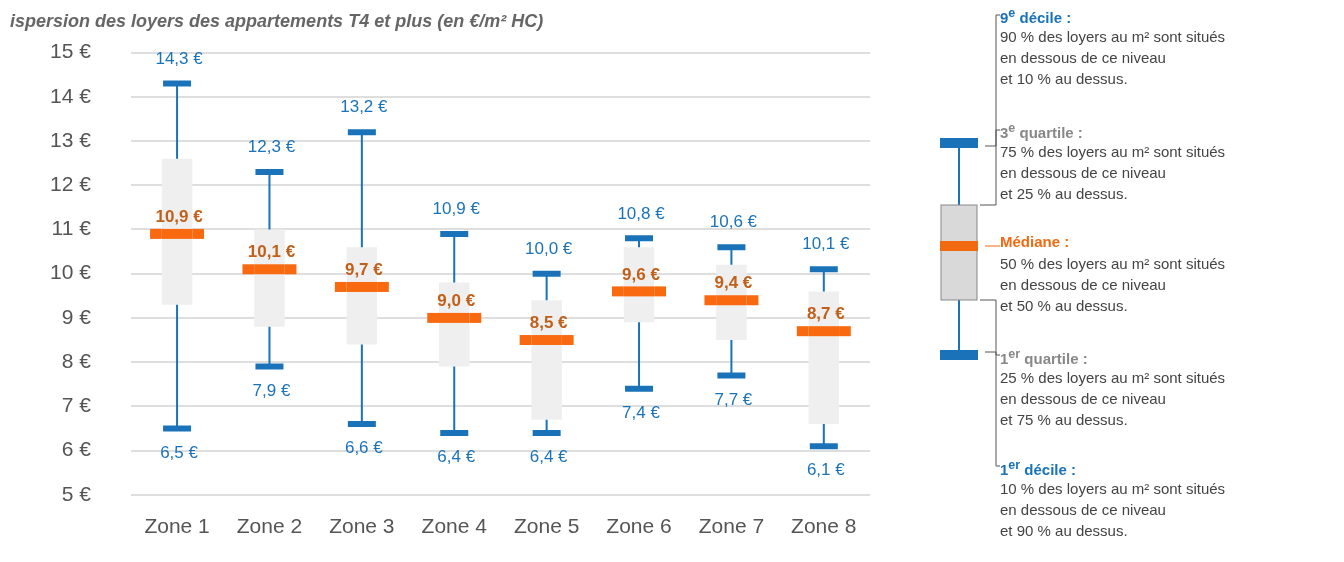 The width and height of the screenshot is (1344, 562). I want to click on y-tick-label: 13 €, so click(71, 139).